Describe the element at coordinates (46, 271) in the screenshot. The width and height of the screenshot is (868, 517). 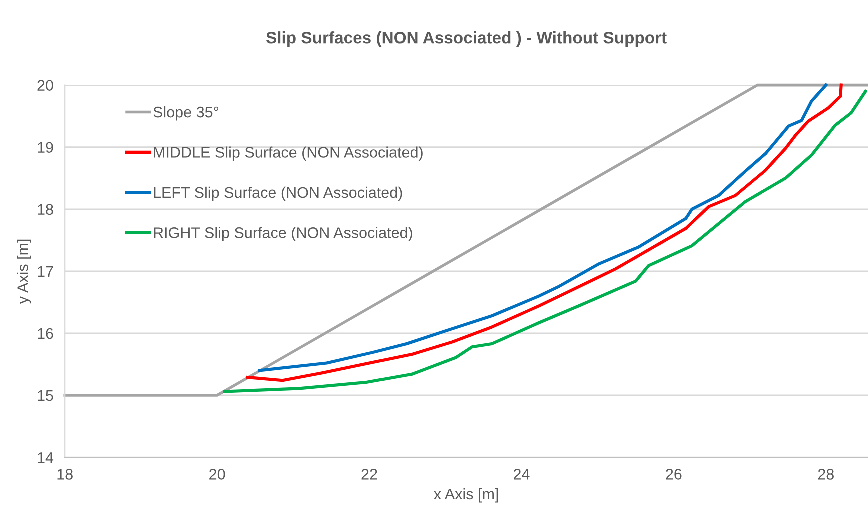
I see `y-tick-label: 17` at that location.